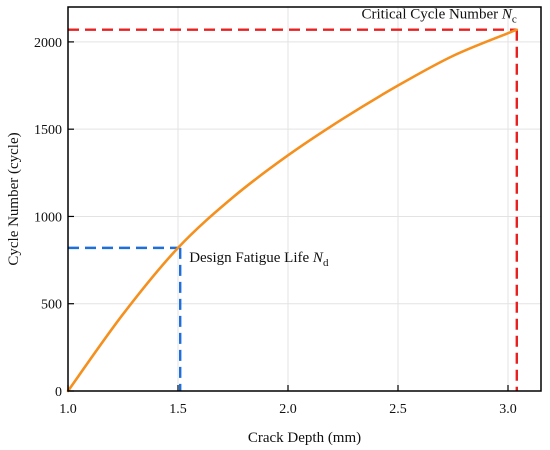 Image resolution: width=550 pixels, height=450 pixels. I want to click on x-tick-label: 1.0, so click(68, 409).